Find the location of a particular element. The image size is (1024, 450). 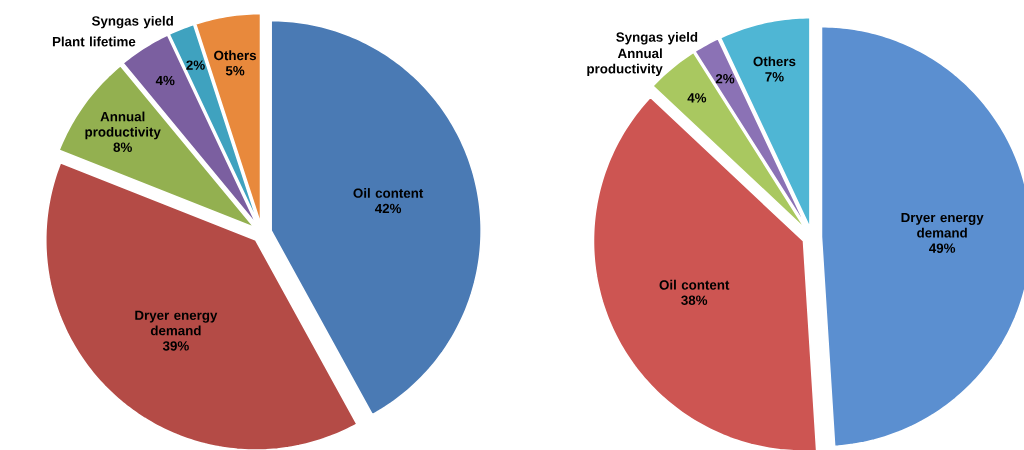

data-label: 49% is located at coordinates (942, 248).